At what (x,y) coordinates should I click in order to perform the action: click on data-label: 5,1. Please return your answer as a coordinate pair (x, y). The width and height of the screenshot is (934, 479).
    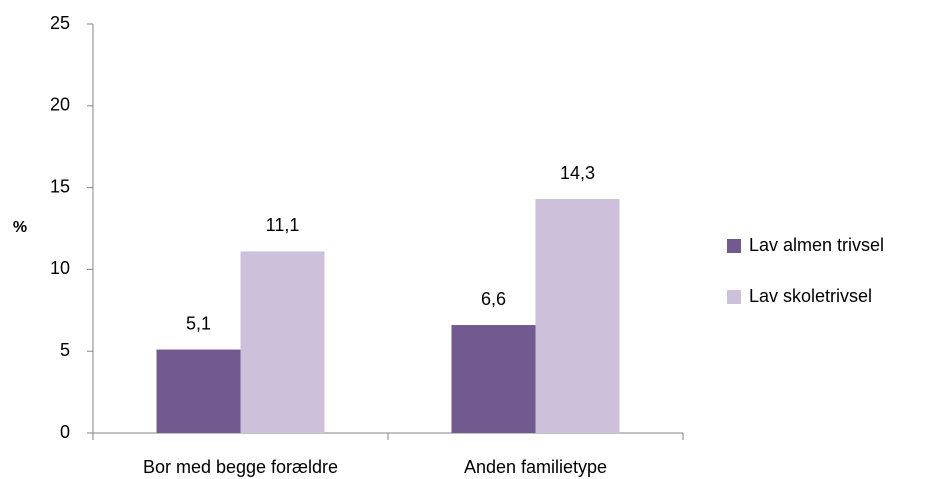
    Looking at the image, I should click on (198, 323).